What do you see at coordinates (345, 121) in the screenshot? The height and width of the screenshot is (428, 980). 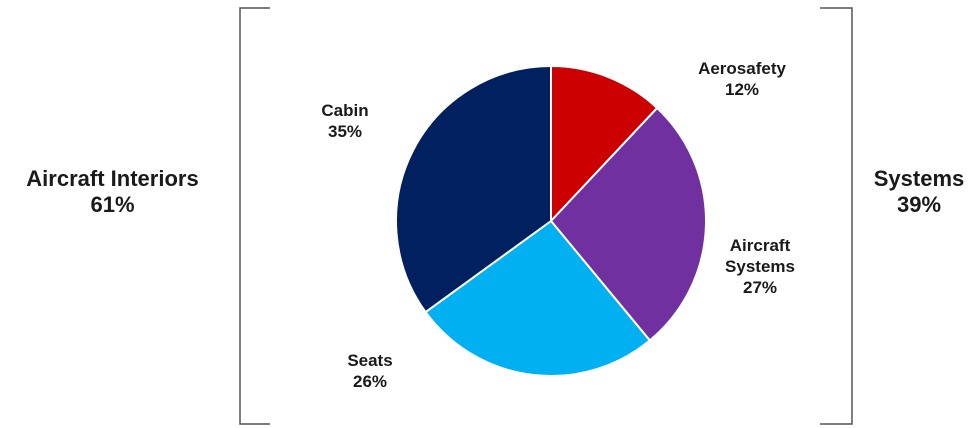 I see `slice-label-cabin: Cabin 35%` at bounding box center [345, 121].